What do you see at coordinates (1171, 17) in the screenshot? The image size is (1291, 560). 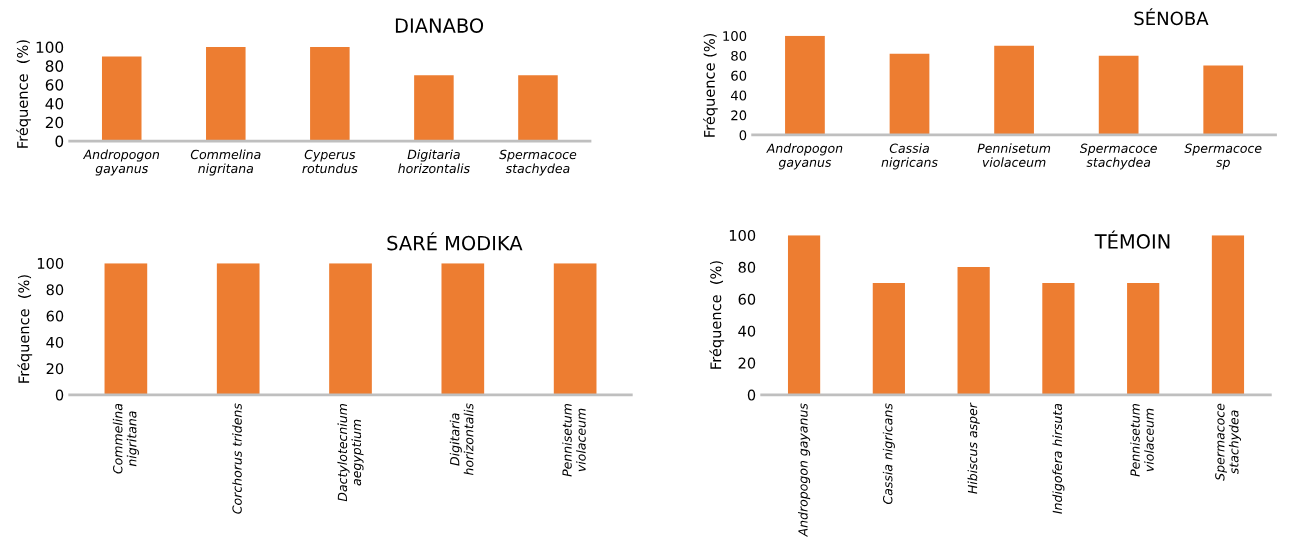 I see `chart-title: SÉNOBA` at bounding box center [1171, 17].